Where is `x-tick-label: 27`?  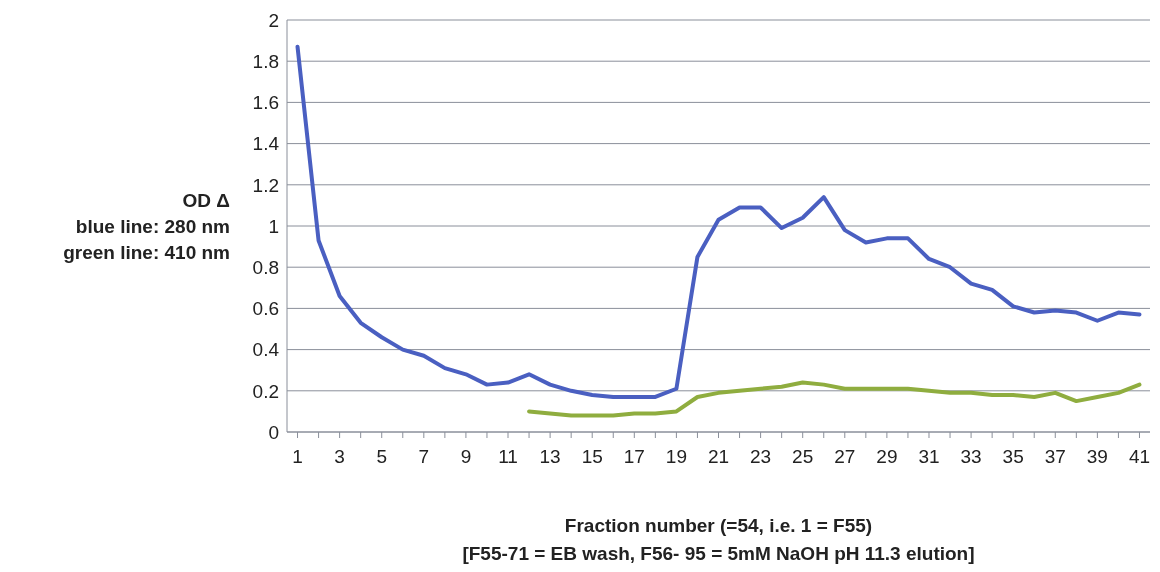
x-tick-label: 27 is located at coordinates (845, 457).